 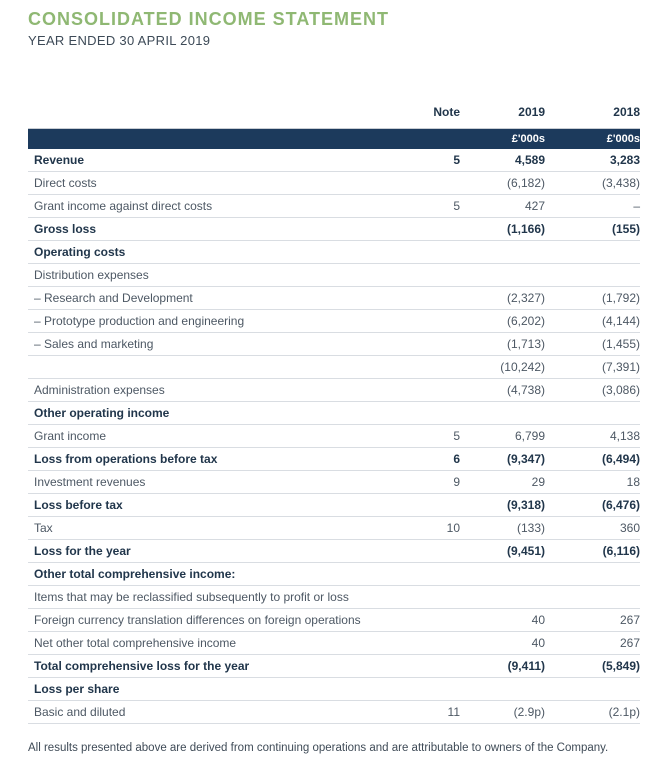 I want to click on row-label: Loss from operations before tax, so click(x=214, y=459).